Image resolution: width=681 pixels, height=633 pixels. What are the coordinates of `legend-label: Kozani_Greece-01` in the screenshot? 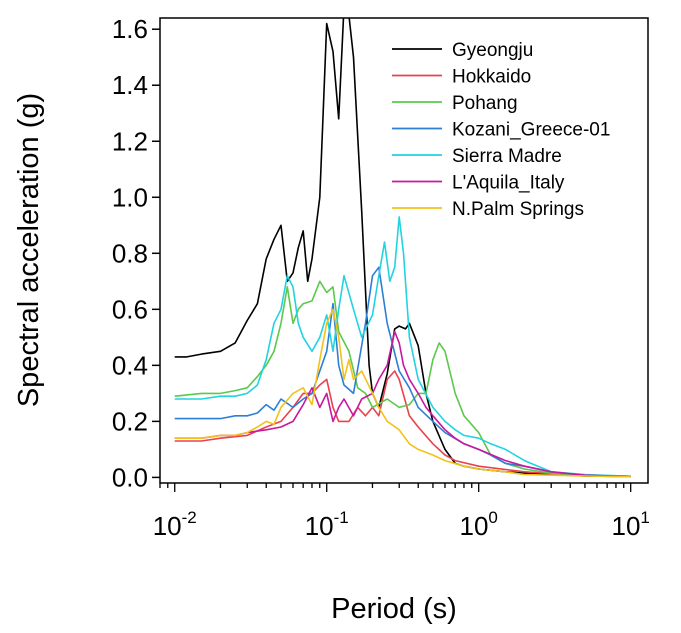 It's located at (531, 130).